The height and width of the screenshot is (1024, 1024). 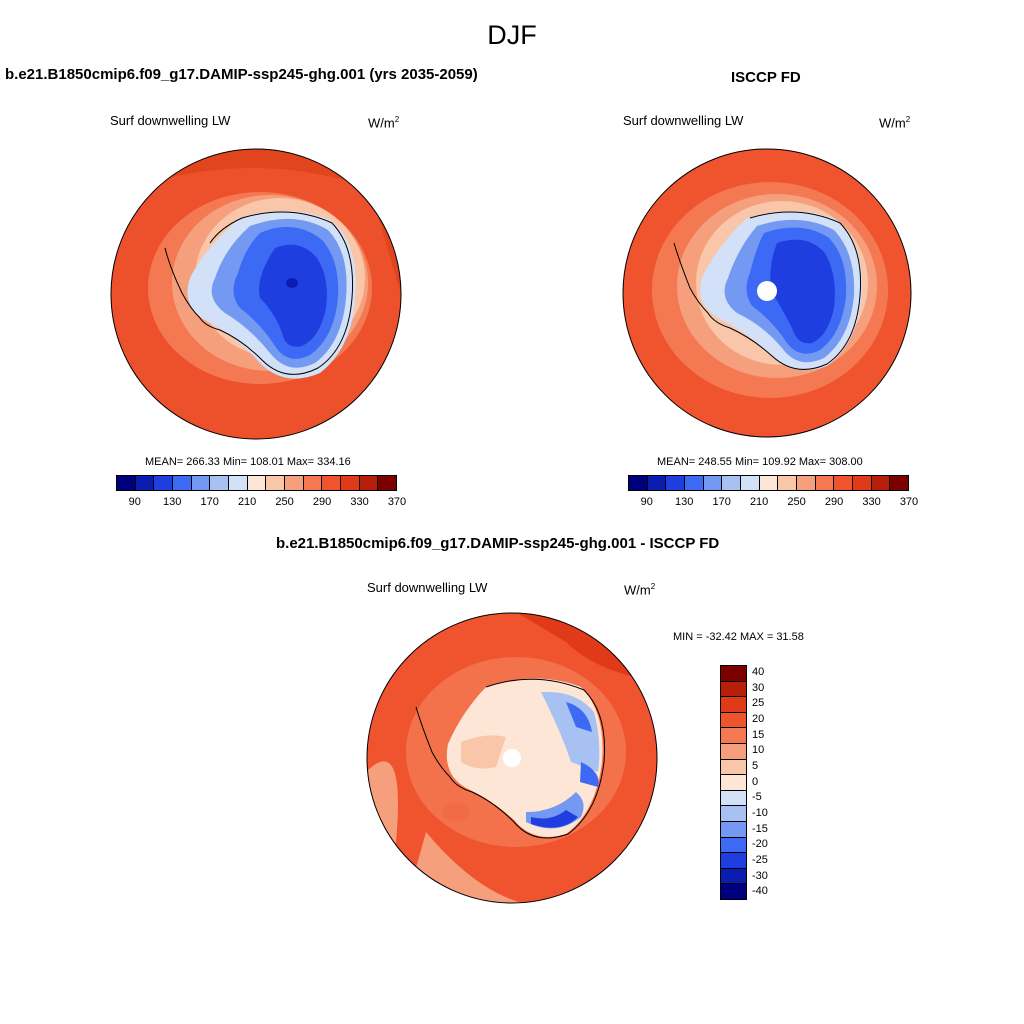 I want to click on colorbar-tick-label: -15, so click(x=760, y=828).